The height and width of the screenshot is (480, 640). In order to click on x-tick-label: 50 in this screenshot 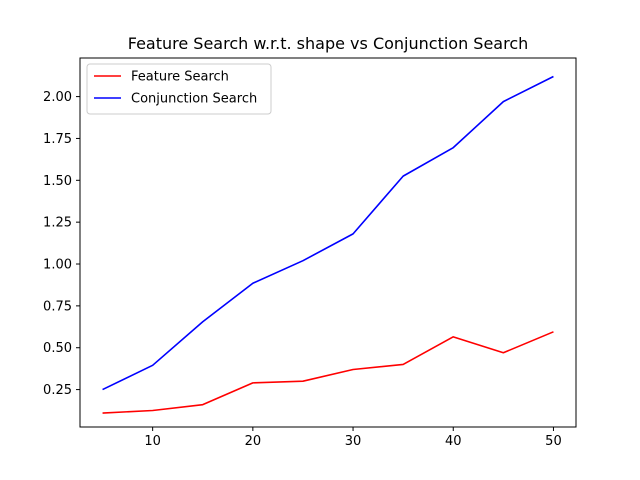, I will do `click(553, 441)`.